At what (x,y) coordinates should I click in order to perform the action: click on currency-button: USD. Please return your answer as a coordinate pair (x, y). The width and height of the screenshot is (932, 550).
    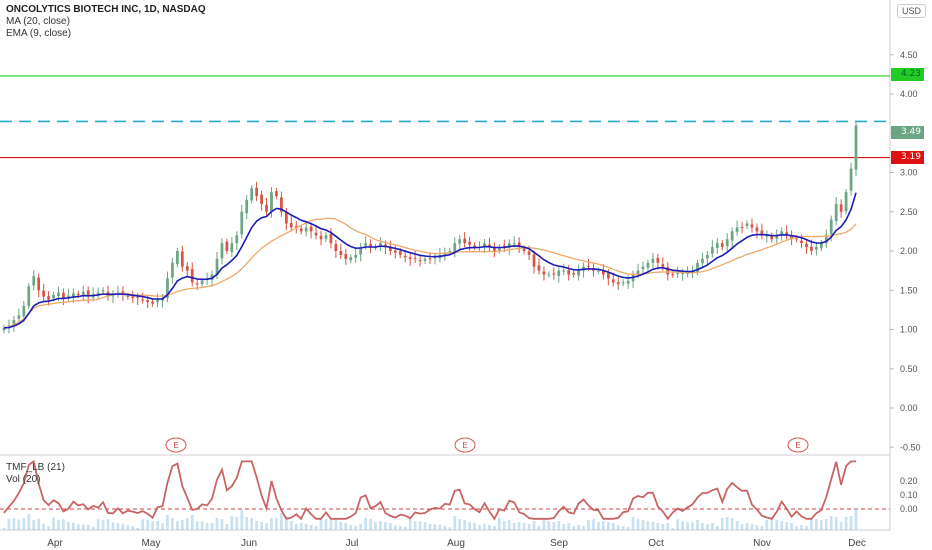
    Looking at the image, I should click on (911, 11).